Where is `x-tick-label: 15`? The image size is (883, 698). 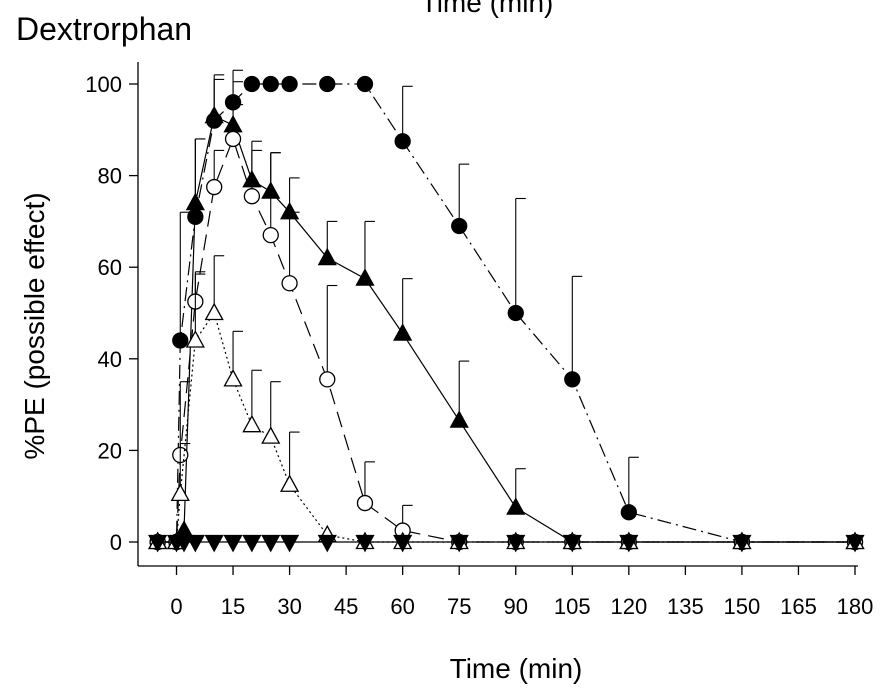 x-tick-label: 15 is located at coordinates (233, 606).